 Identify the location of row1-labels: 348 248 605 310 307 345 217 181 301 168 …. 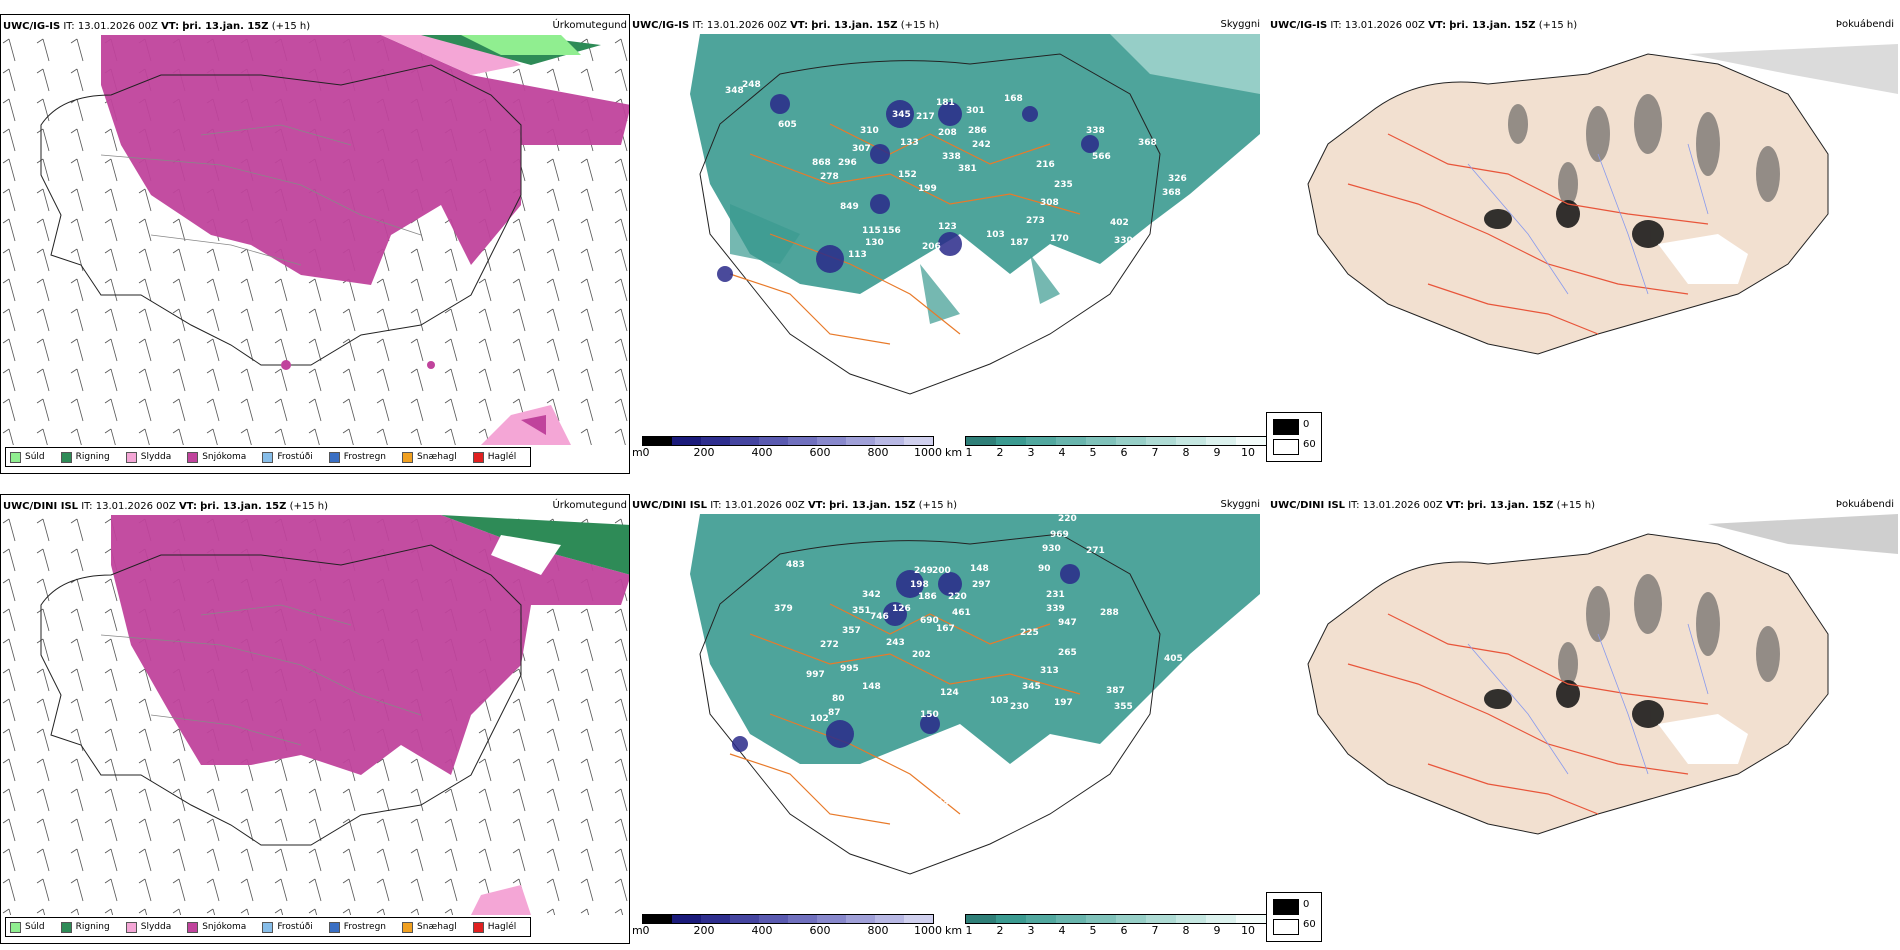
(945, 239).